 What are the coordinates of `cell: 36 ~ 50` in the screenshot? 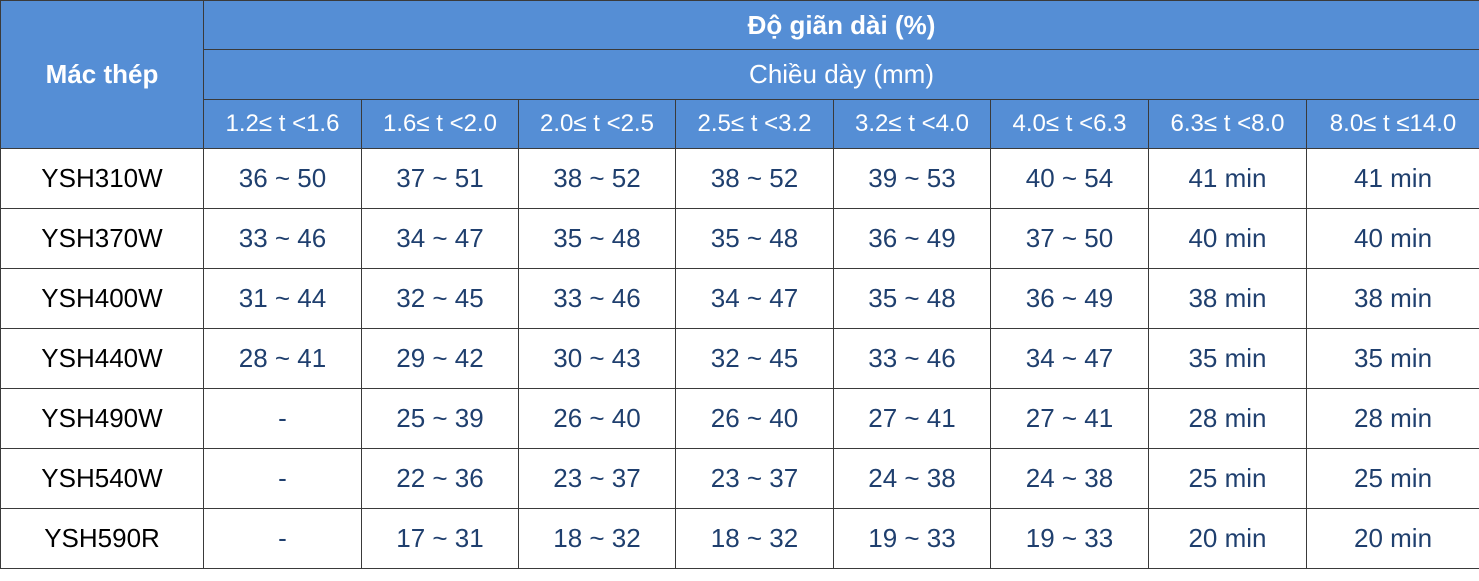 It's located at (282, 178).